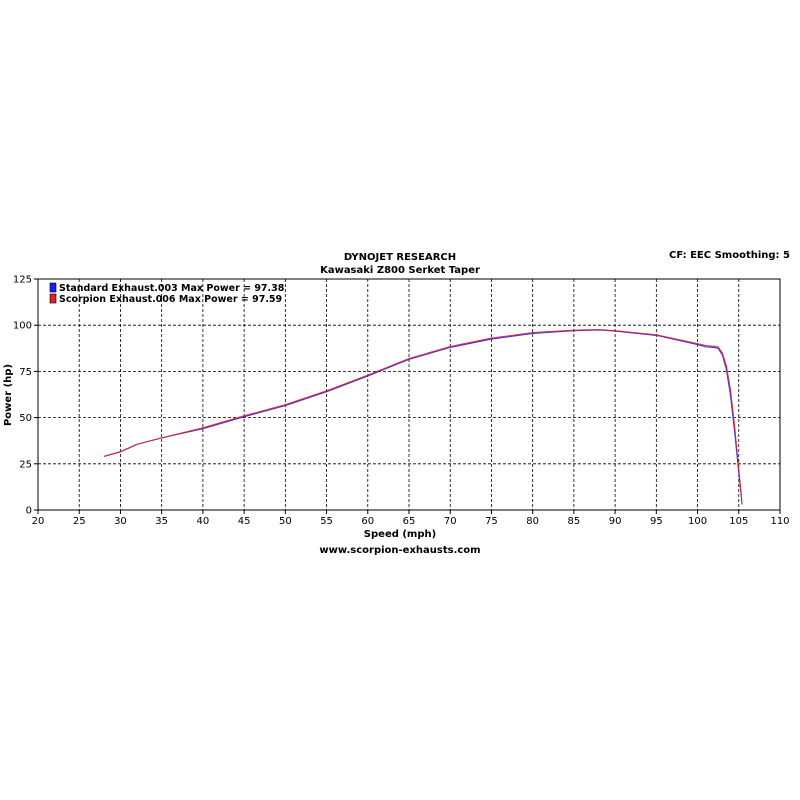  I want to click on x-tick-label: 20, so click(38, 521).